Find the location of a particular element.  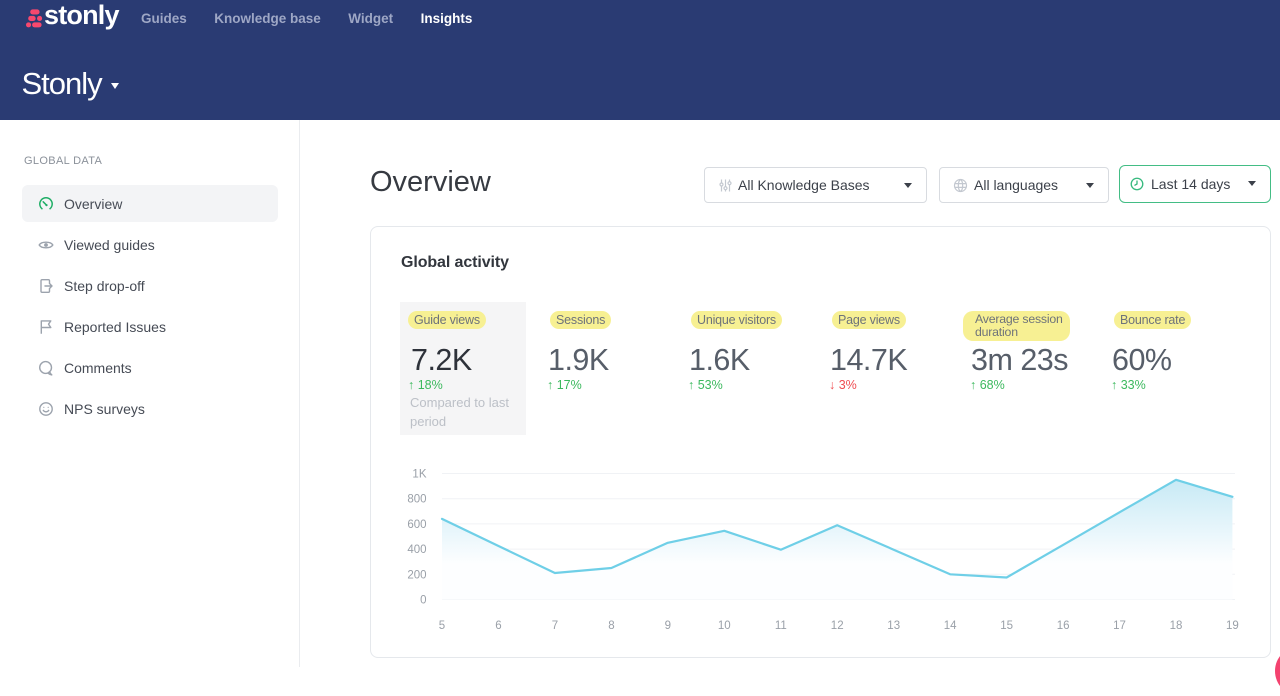

svg-text: 800 is located at coordinates (416, 500).